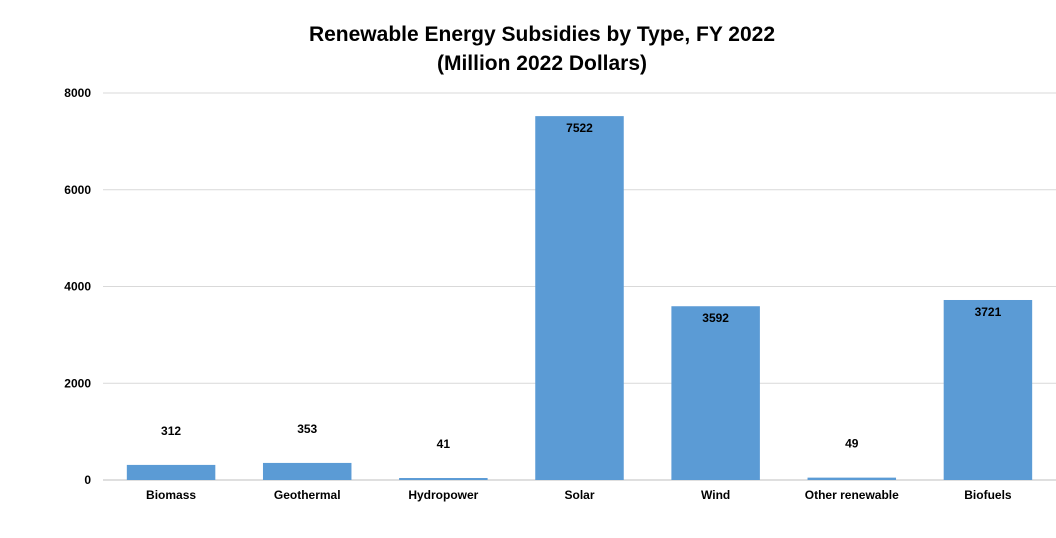 This screenshot has width=1056, height=538. Describe the element at coordinates (171, 495) in the screenshot. I see `x-tick-label: Biomass` at that location.